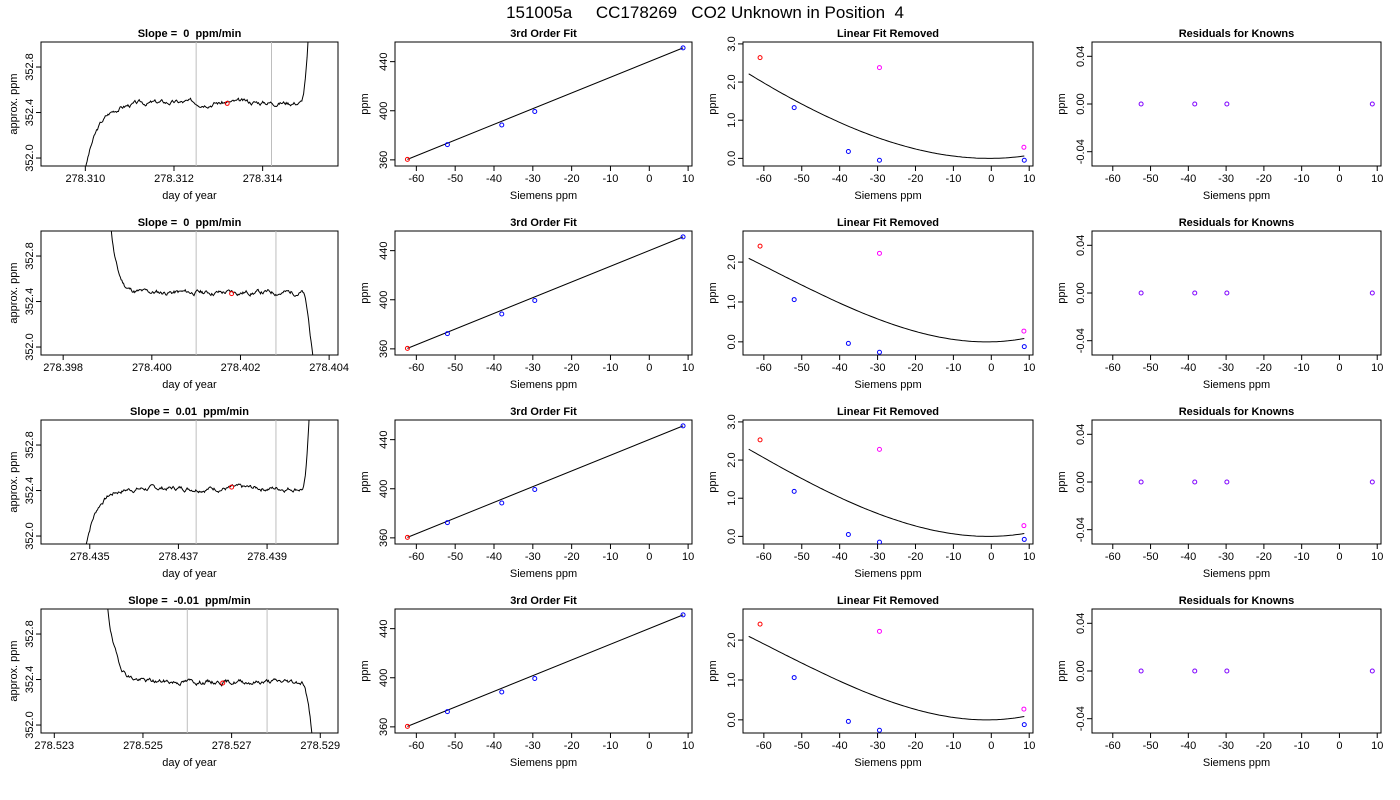 The height and width of the screenshot is (800, 1400). I want to click on x-tick-label: 278.527, so click(232, 746).